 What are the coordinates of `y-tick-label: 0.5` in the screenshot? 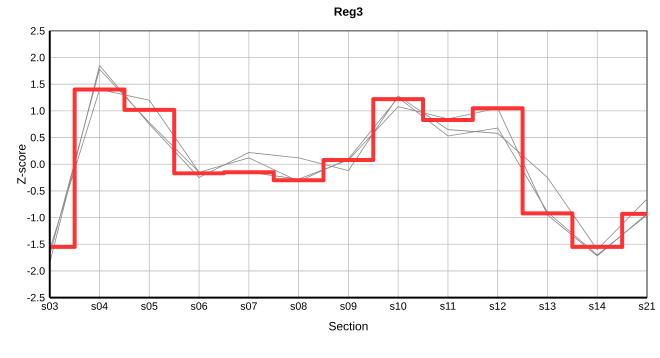 It's located at (37, 138).